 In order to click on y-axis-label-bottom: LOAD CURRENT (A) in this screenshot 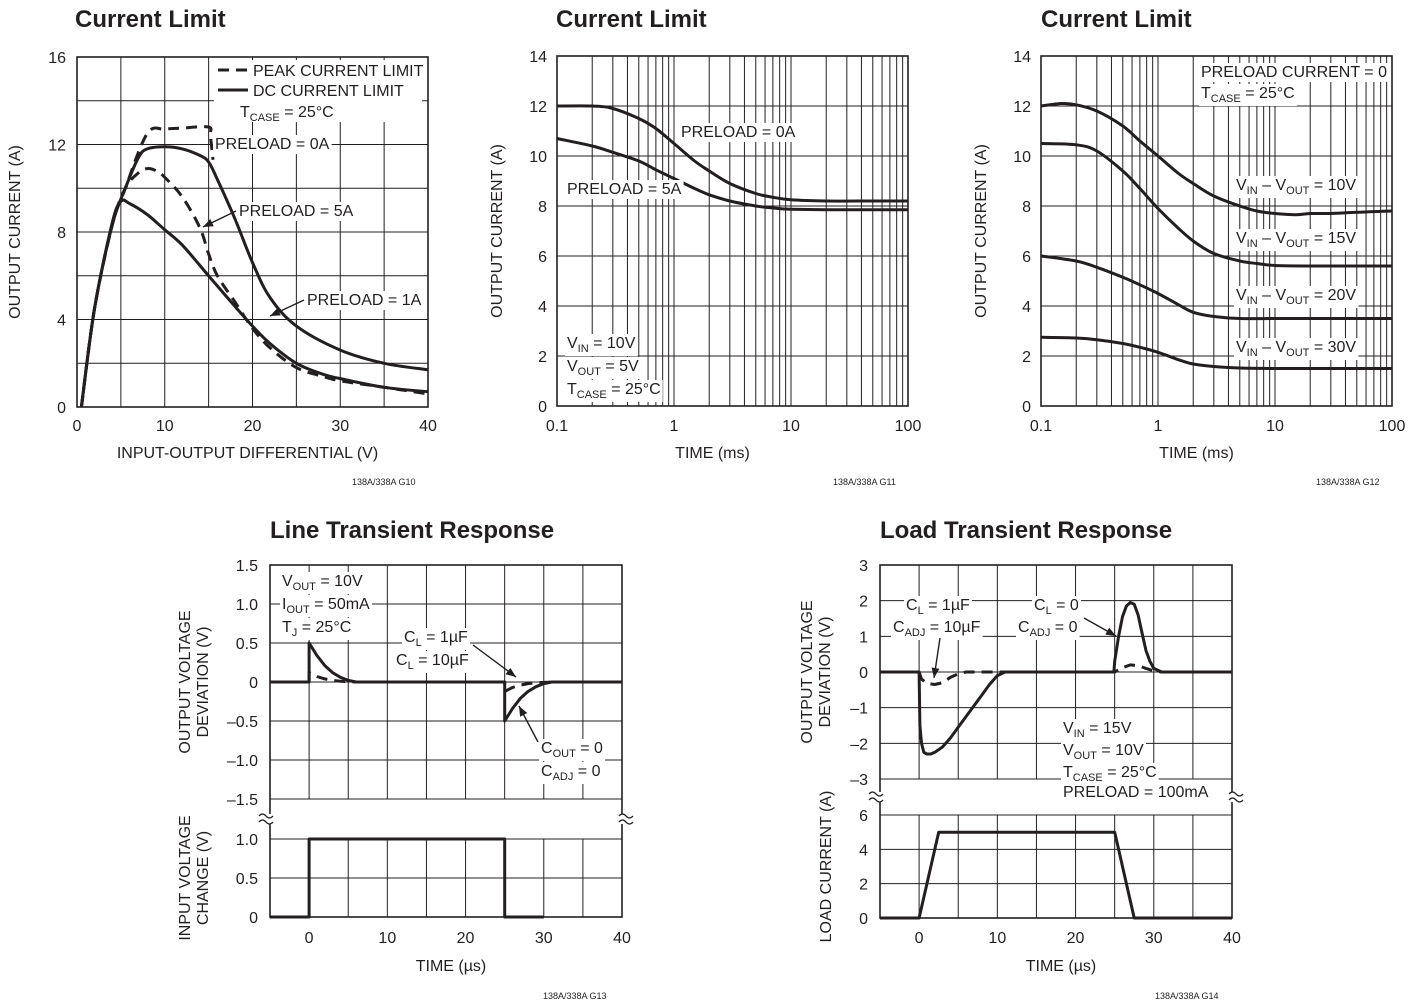, I will do `click(826, 867)`.